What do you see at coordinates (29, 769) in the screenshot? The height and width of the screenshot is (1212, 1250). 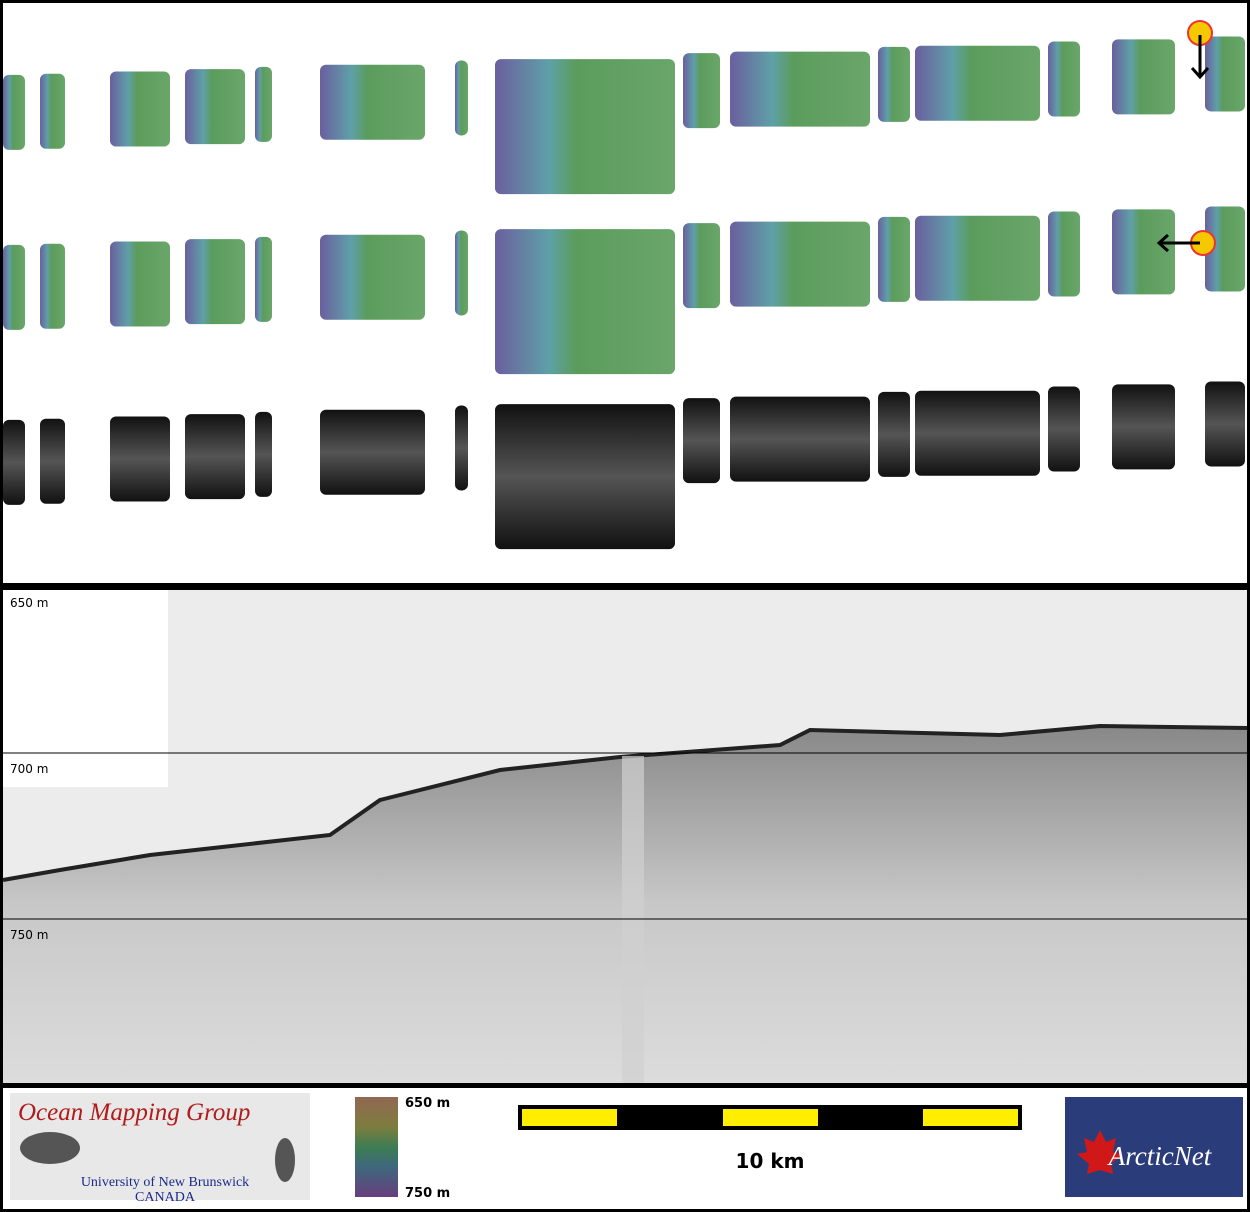 I see `depth-label: 700 m` at bounding box center [29, 769].